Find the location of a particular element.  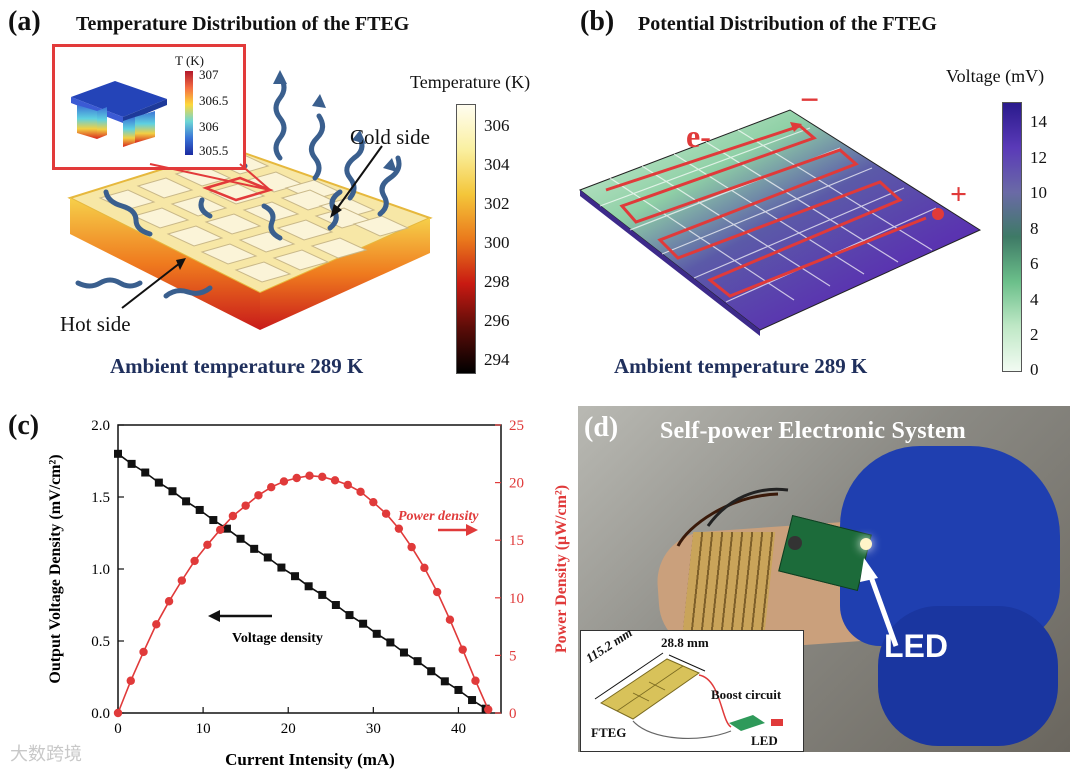

power-density-annotation: Power density is located at coordinates (438, 516).